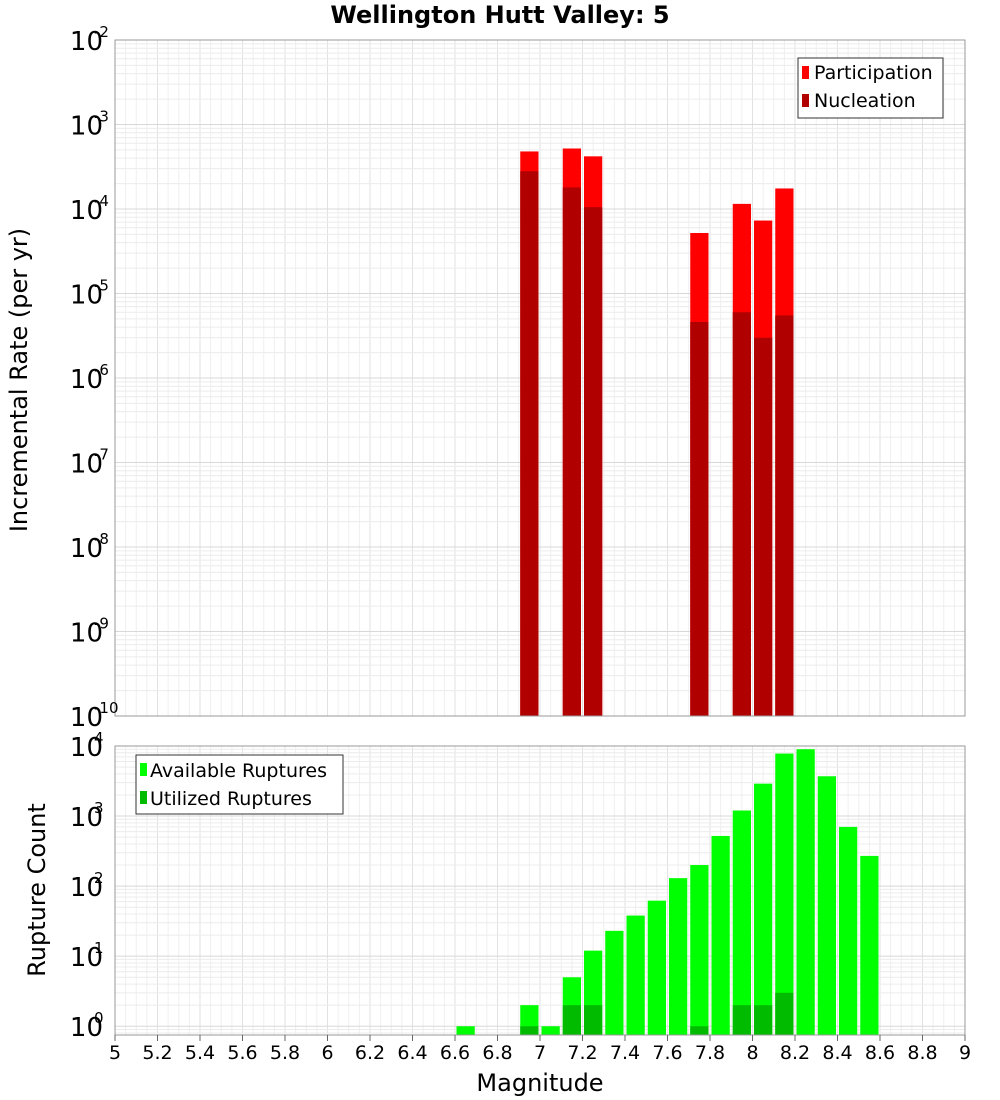 The image size is (1000, 1100). I want to click on x-tick-label: 8.8, so click(922, 1053).